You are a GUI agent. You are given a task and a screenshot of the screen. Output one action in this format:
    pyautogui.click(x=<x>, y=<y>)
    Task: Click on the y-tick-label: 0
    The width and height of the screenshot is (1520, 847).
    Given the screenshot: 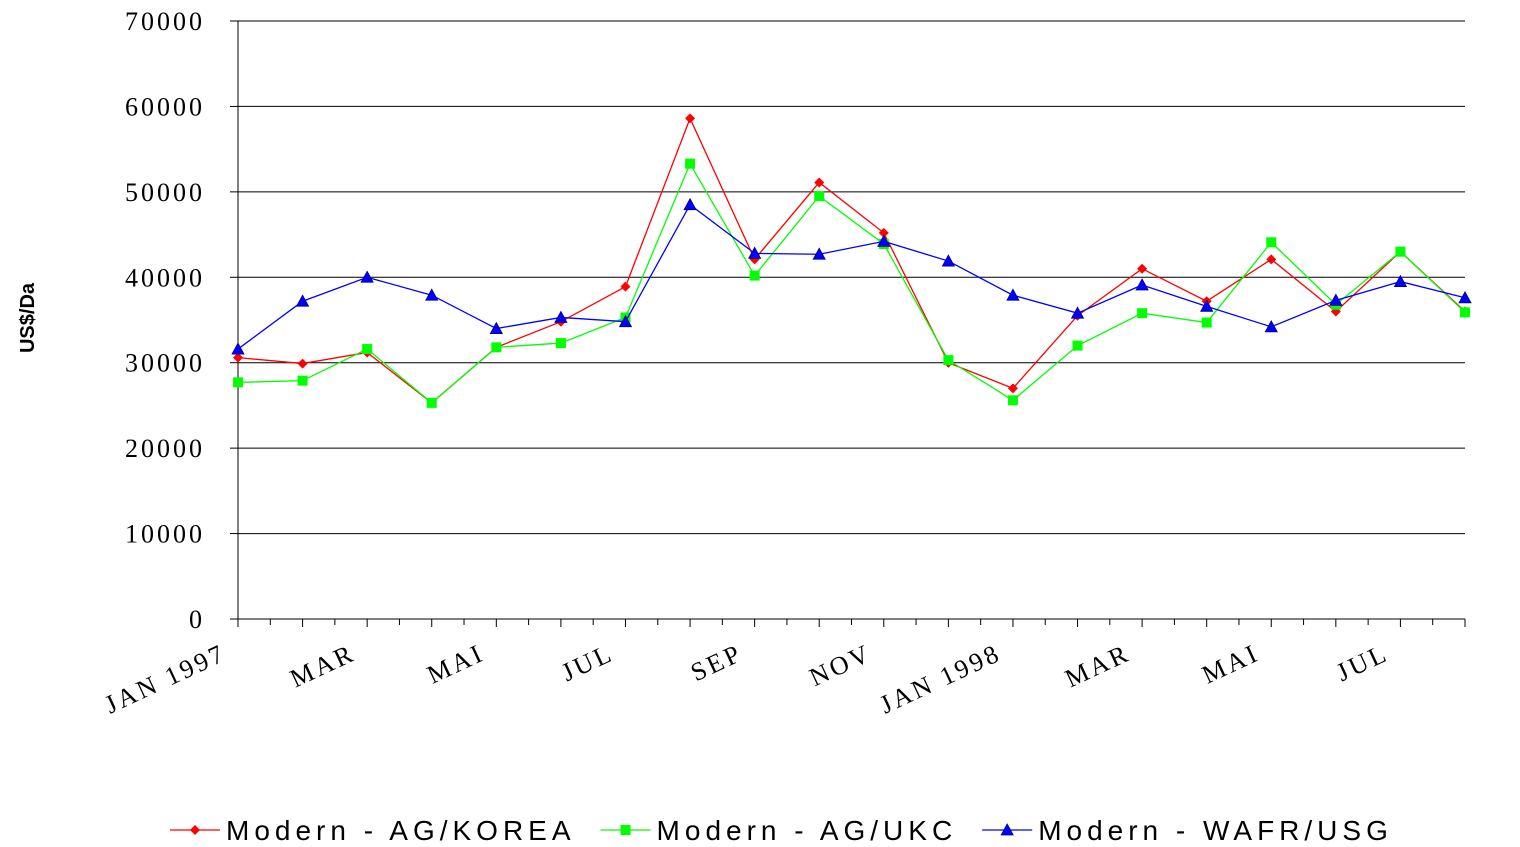 What is the action you would take?
    pyautogui.click(x=197, y=619)
    